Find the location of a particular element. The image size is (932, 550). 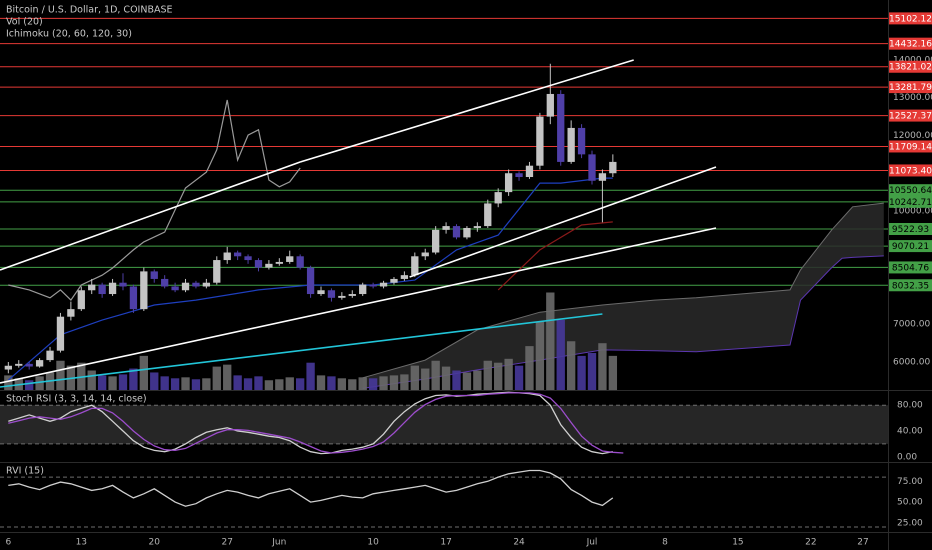

ichimoku-line is located at coordinates (154, 200).